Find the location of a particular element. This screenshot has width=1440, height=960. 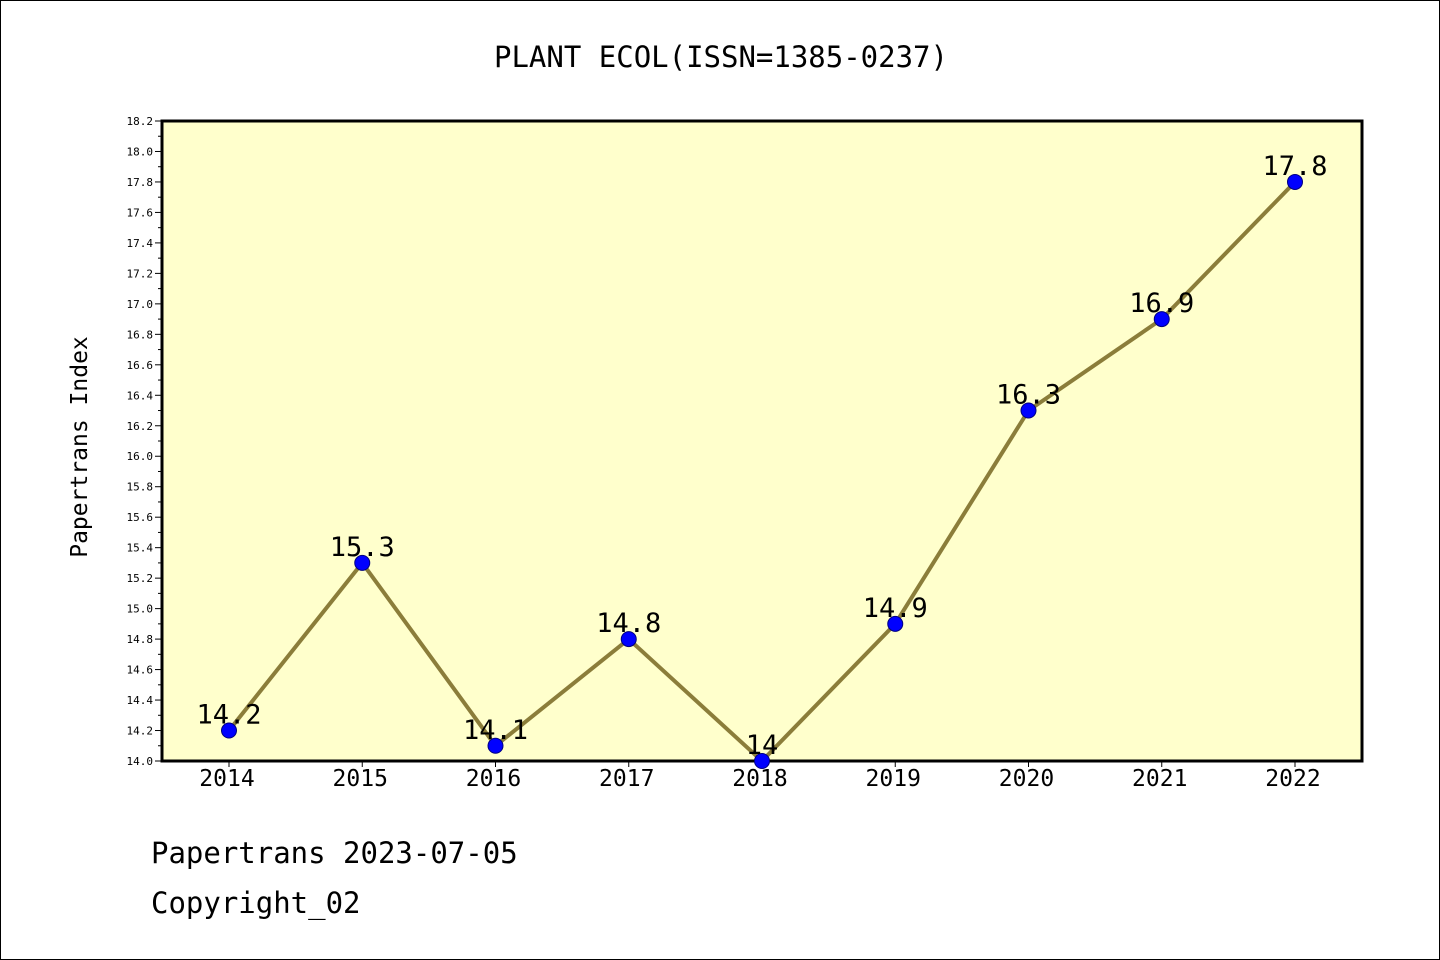

y-tick-label: 18.0 is located at coordinates (140, 151).